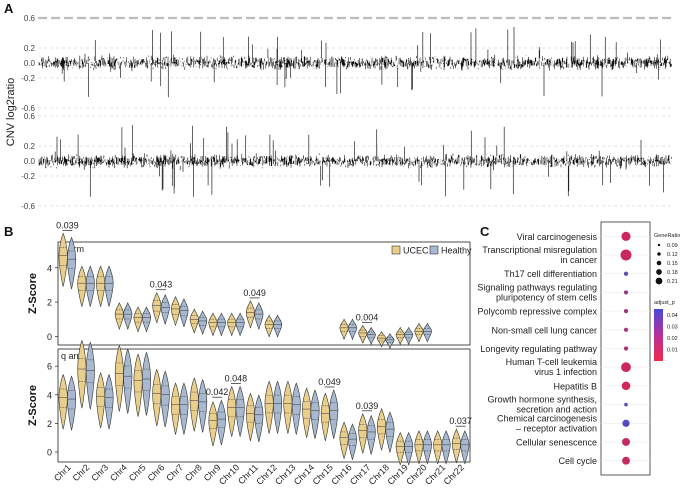 The height and width of the screenshot is (495, 685). I want to click on cnv-spikes, so click(359, 161).